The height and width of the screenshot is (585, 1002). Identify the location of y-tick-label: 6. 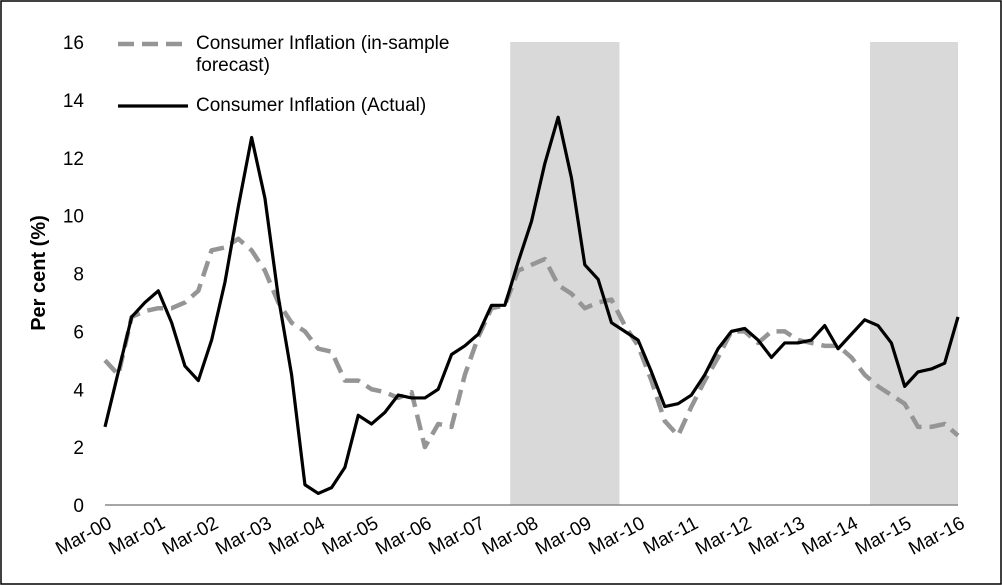
(78, 332).